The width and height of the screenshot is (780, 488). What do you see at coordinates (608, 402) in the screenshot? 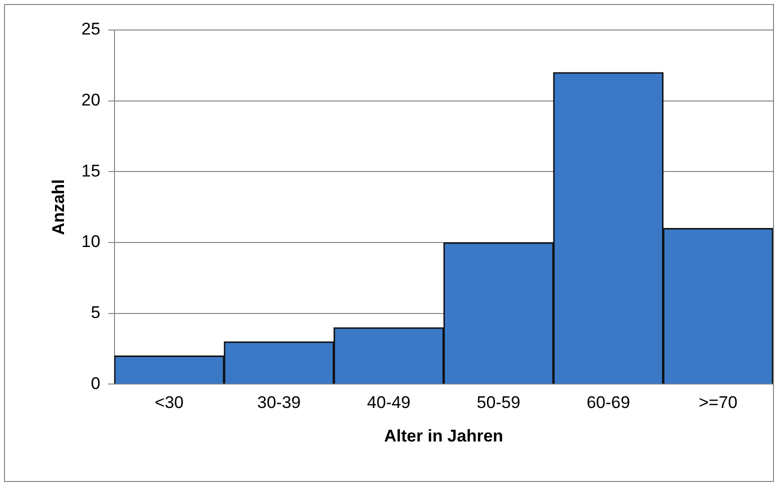
I see `x-tick-label: 60-69` at bounding box center [608, 402].